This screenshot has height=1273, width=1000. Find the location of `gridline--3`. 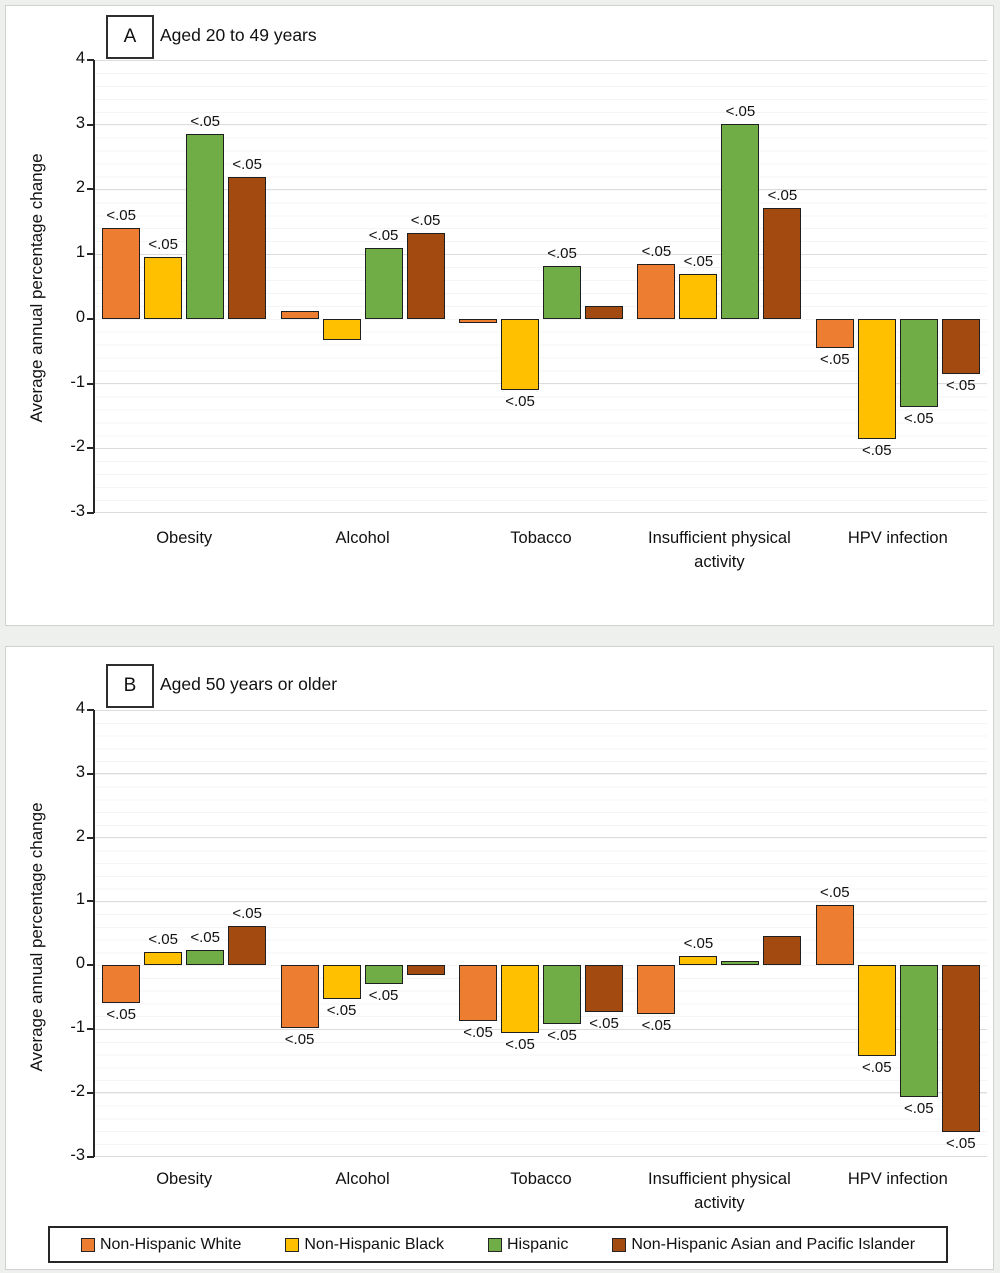

gridline--3 is located at coordinates (541, 513).